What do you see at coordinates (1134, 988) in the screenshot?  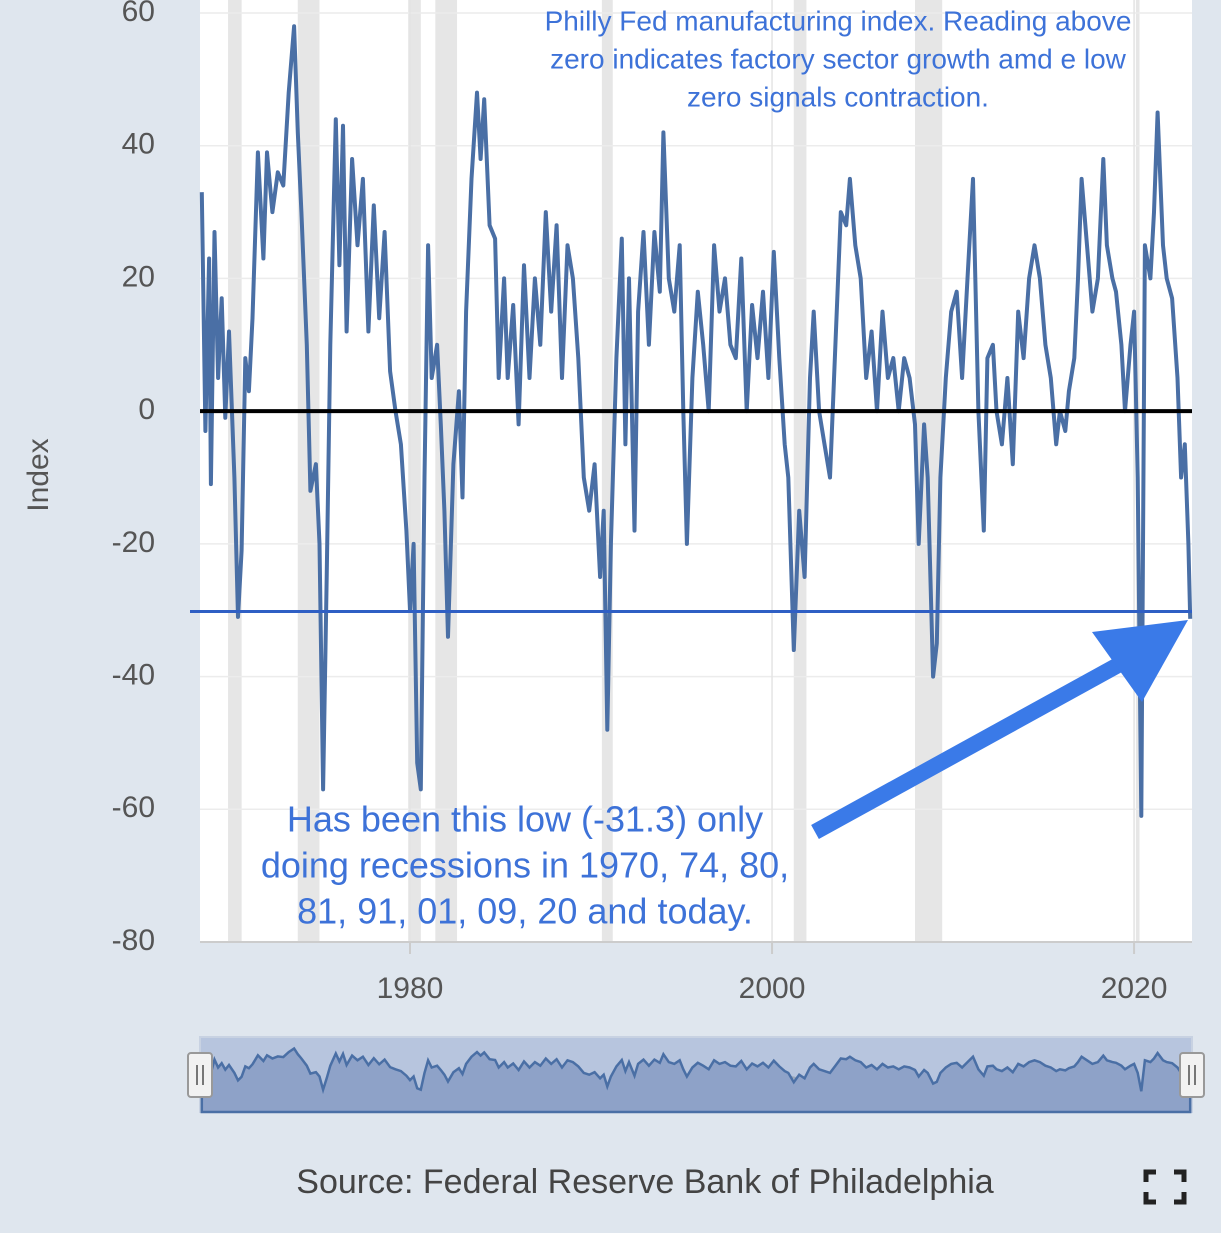 I see `x-tick-label: 2020` at bounding box center [1134, 988].